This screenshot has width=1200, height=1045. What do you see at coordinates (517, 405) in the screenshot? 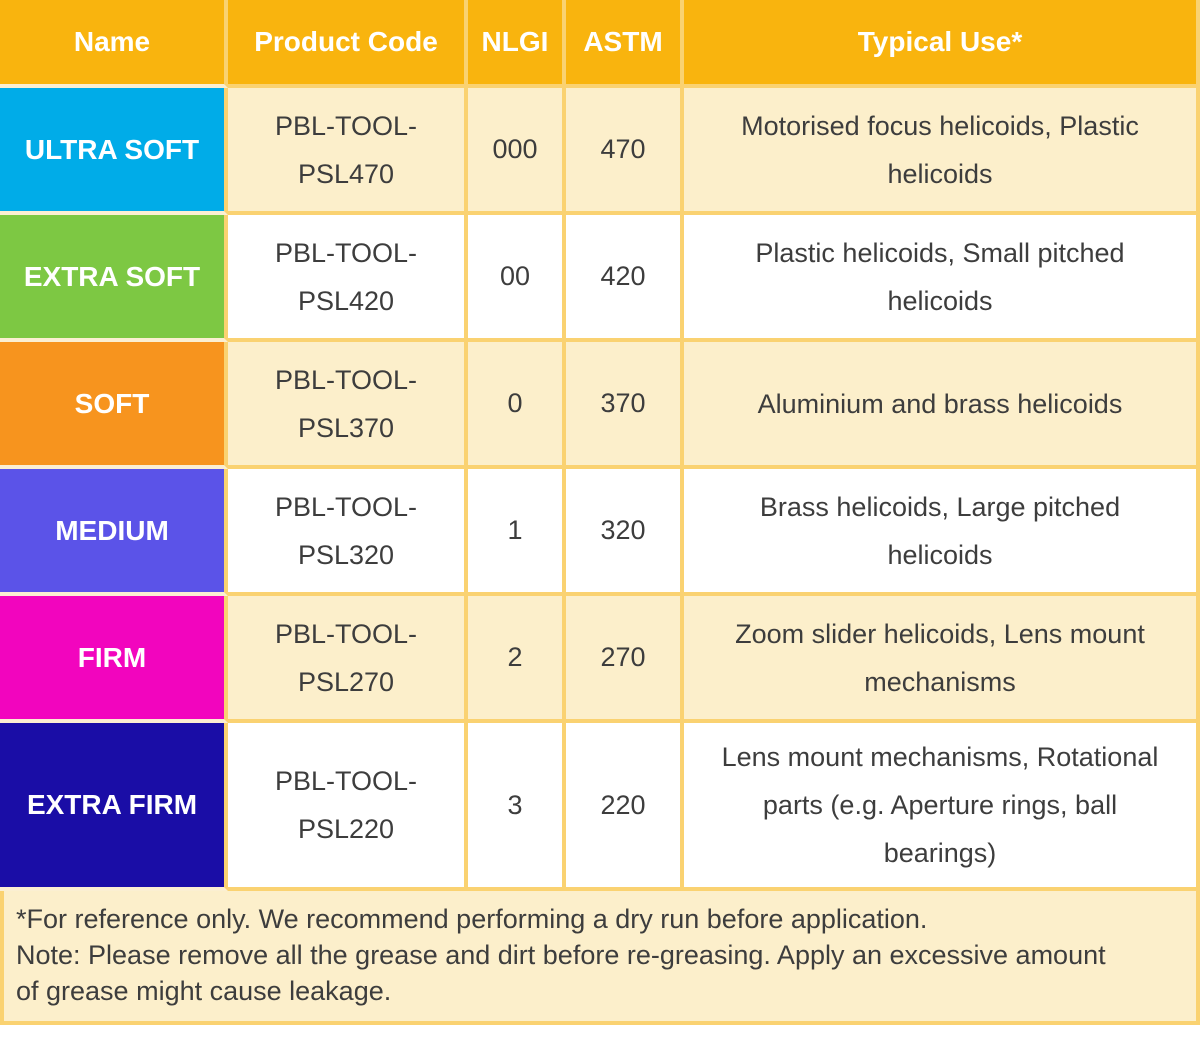
I see `nlgi-cell: 0` at bounding box center [517, 405].